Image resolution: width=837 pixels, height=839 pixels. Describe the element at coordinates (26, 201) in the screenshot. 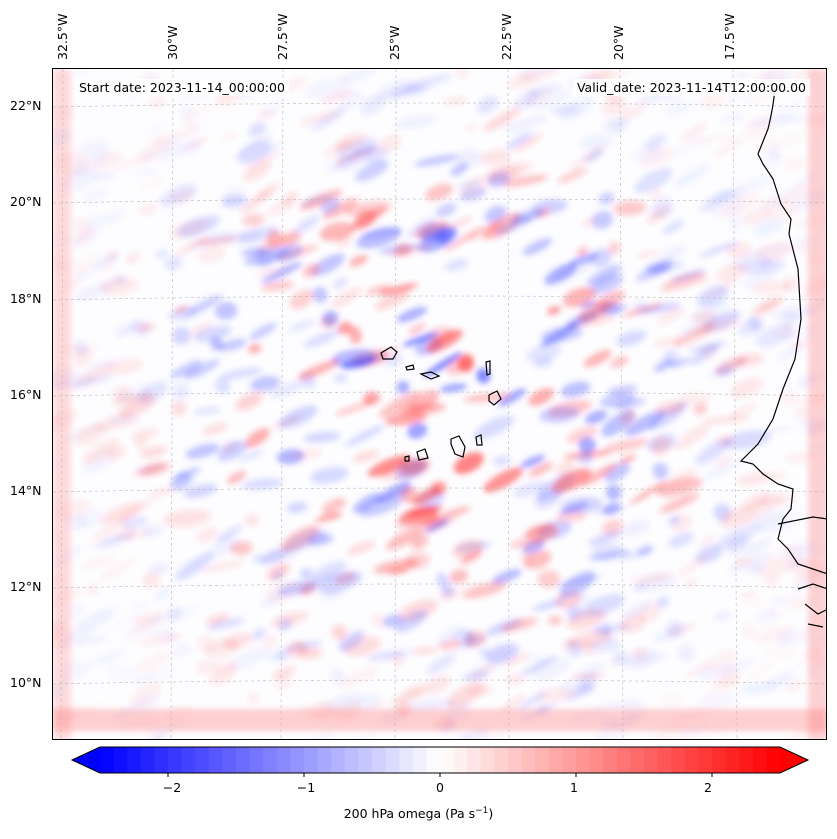

I see `lat-label-20n: 20°N` at that location.